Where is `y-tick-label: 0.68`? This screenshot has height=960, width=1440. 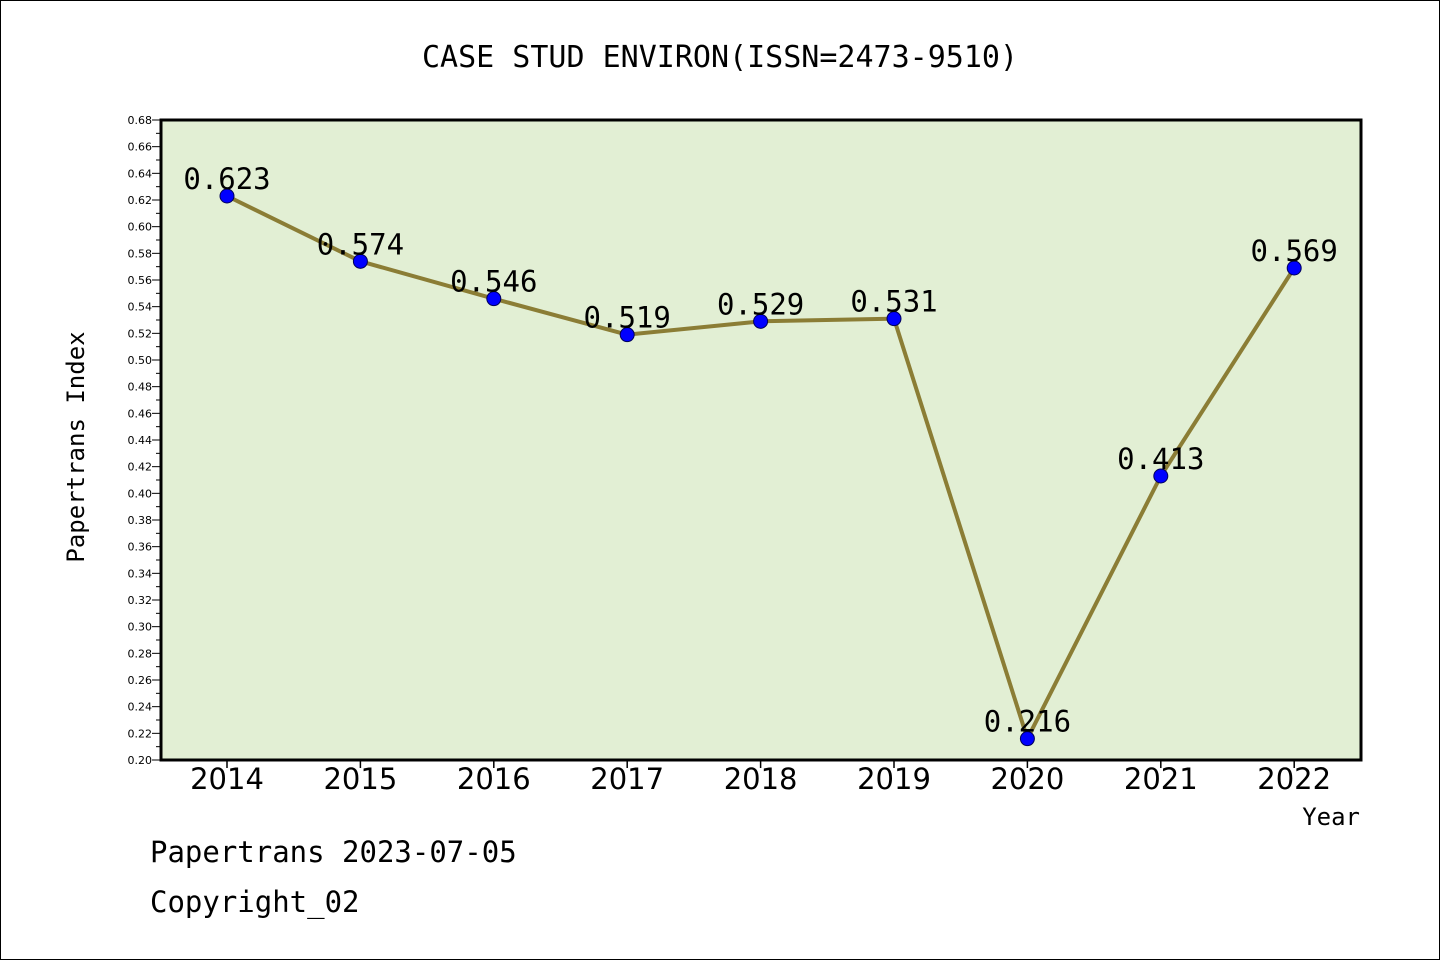
y-tick-label: 0.68 is located at coordinates (140, 120).